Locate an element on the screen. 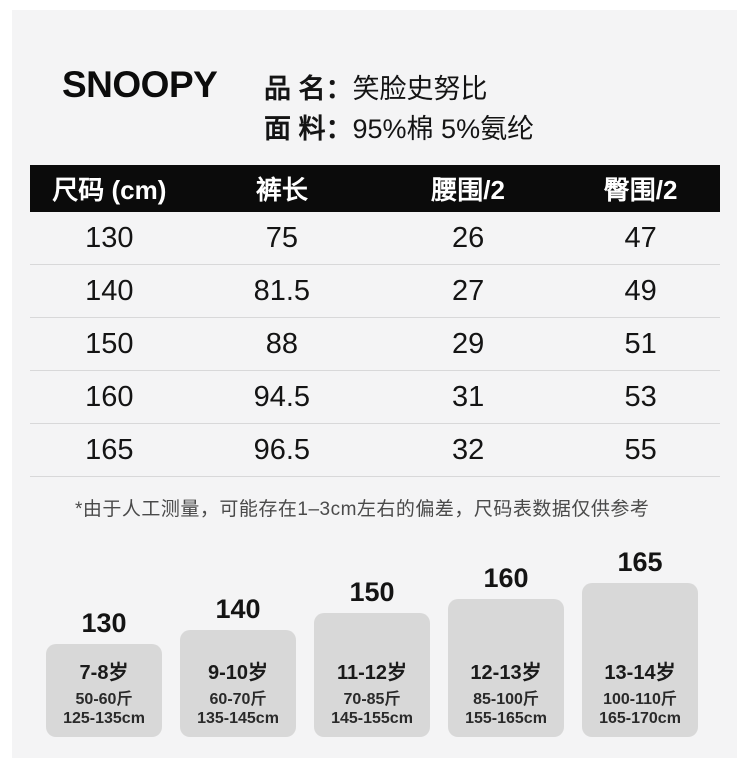  table-cell-waist: 29 is located at coordinates (468, 343).